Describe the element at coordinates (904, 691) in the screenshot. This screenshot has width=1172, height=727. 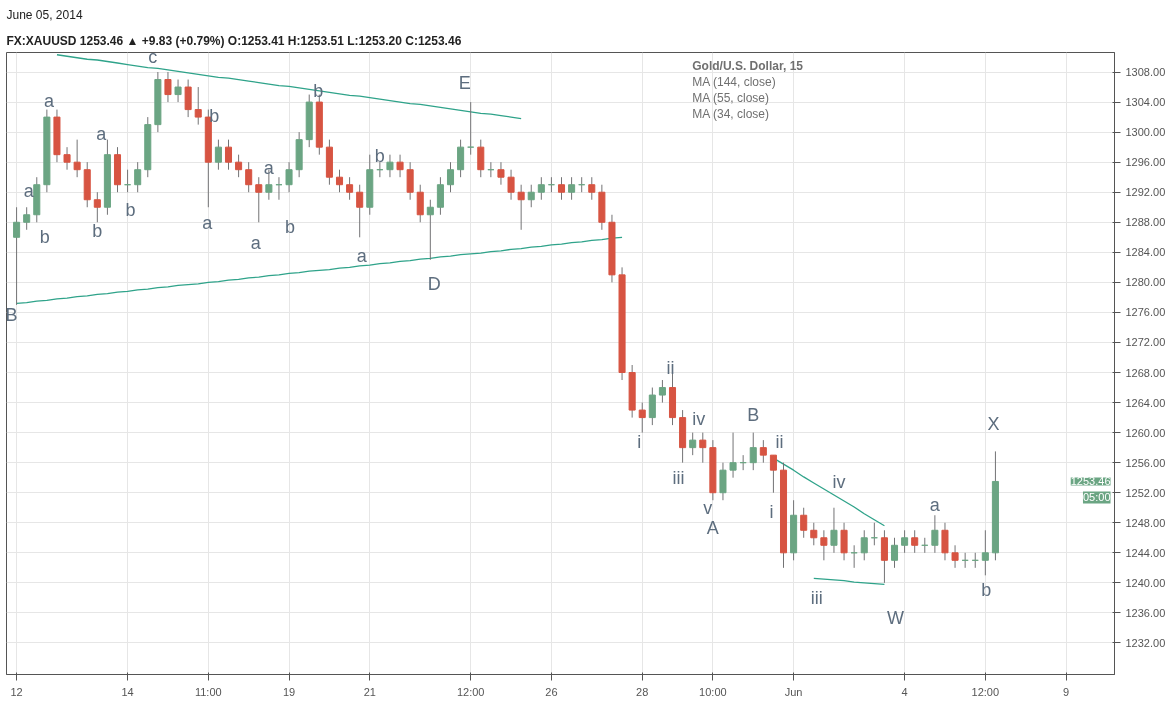
I see `x-tick-label: 4` at that location.